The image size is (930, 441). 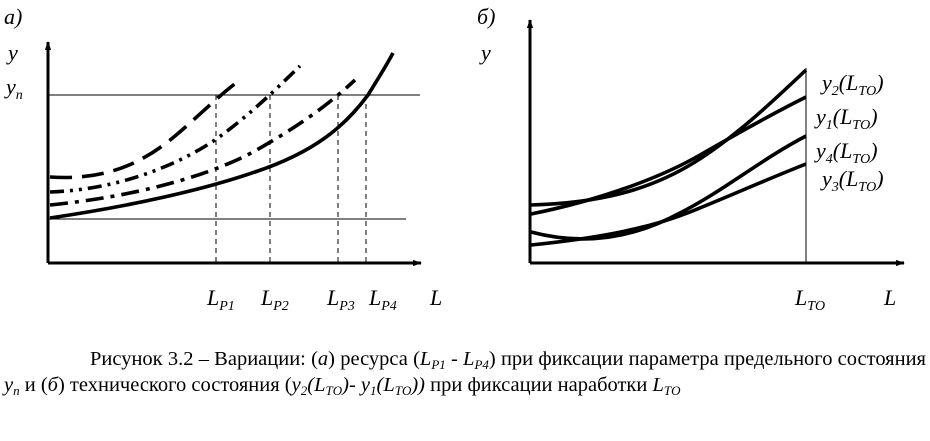 I want to click on curve-solid, so click(x=222, y=136).